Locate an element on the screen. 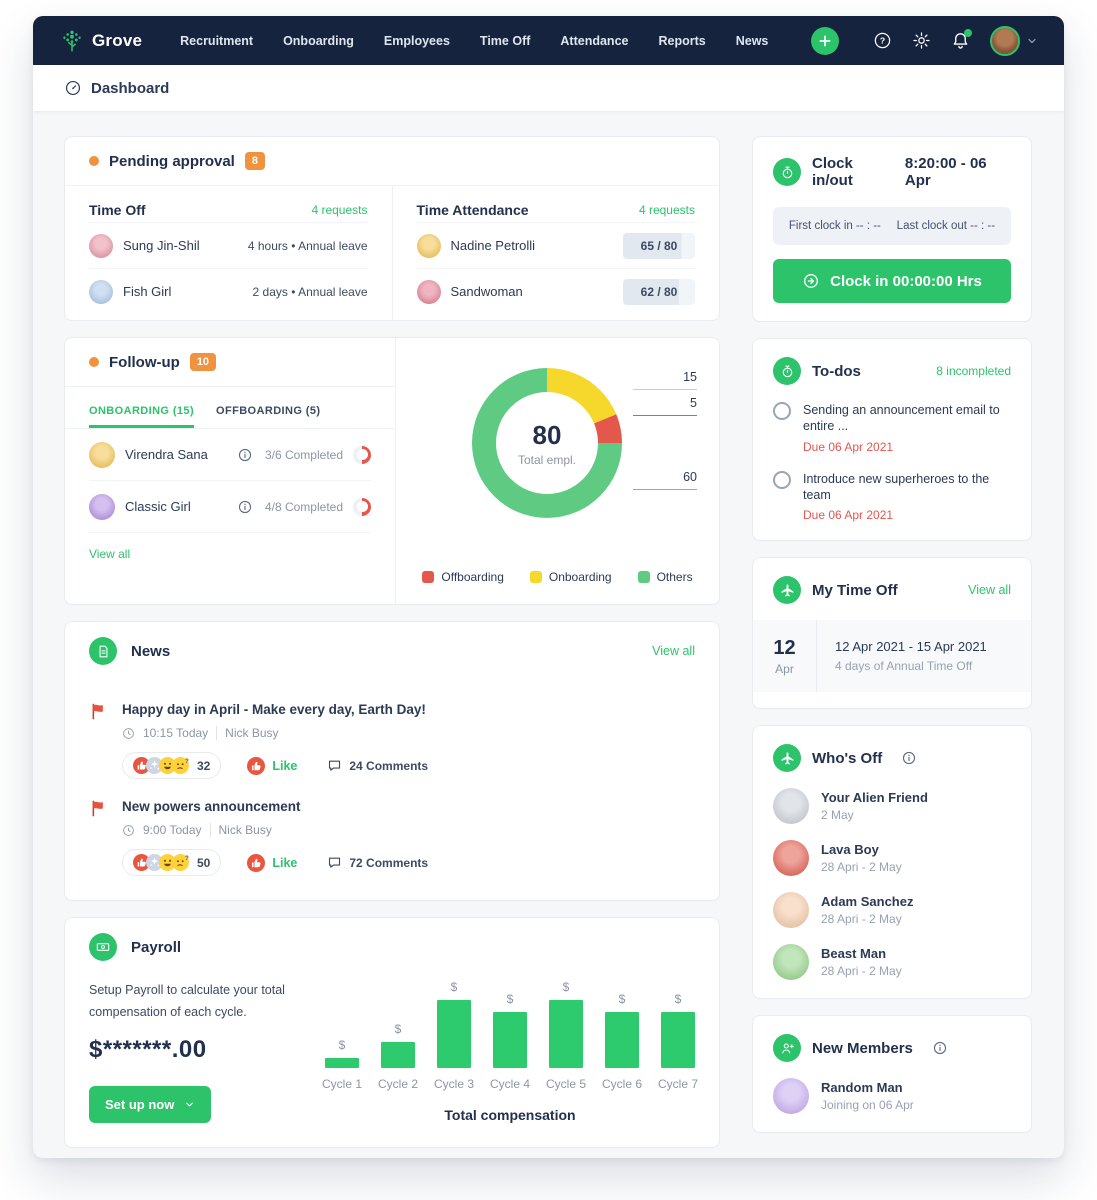 The image size is (1097, 1200). comments-button: 24 Comments is located at coordinates (377, 765).